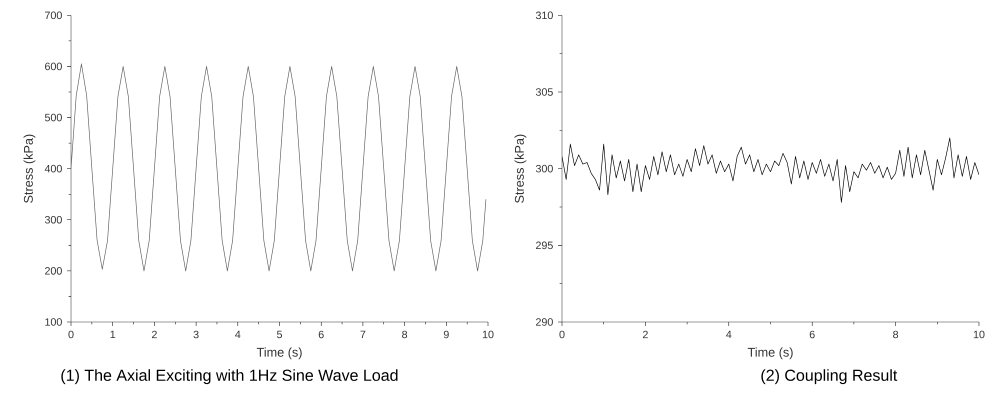 The width and height of the screenshot is (990, 418). Describe the element at coordinates (113, 334) in the screenshot. I see `x-tick-label: 1` at that location.